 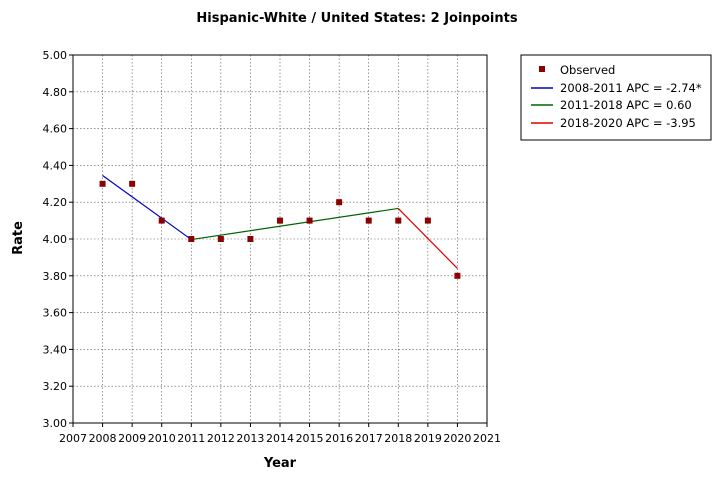 I want to click on y-tick-label: 3.00, so click(x=55, y=423).